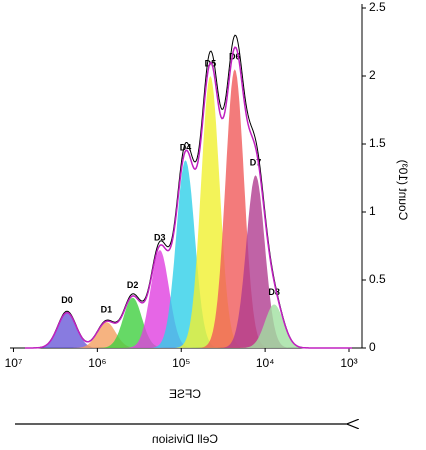 This screenshot has height=450, width=426. What do you see at coordinates (372, 211) in the screenshot?
I see `y-tick-label: 1` at bounding box center [372, 211].